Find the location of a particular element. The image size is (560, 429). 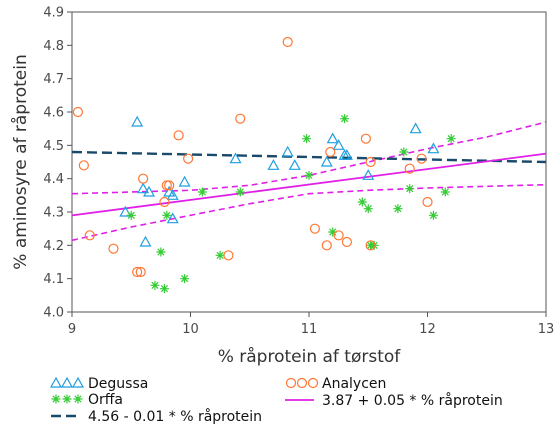

y-tick-label: 4.0 is located at coordinates (53, 313).